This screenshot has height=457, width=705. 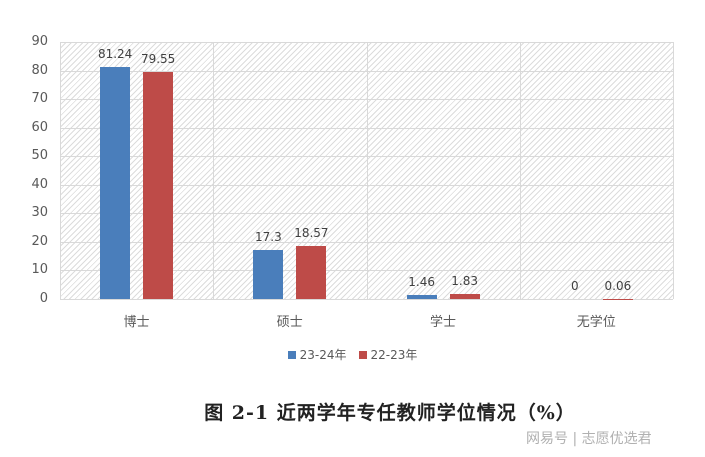 What do you see at coordinates (39, 41) in the screenshot?
I see `y-tick-label: 90` at bounding box center [39, 41].